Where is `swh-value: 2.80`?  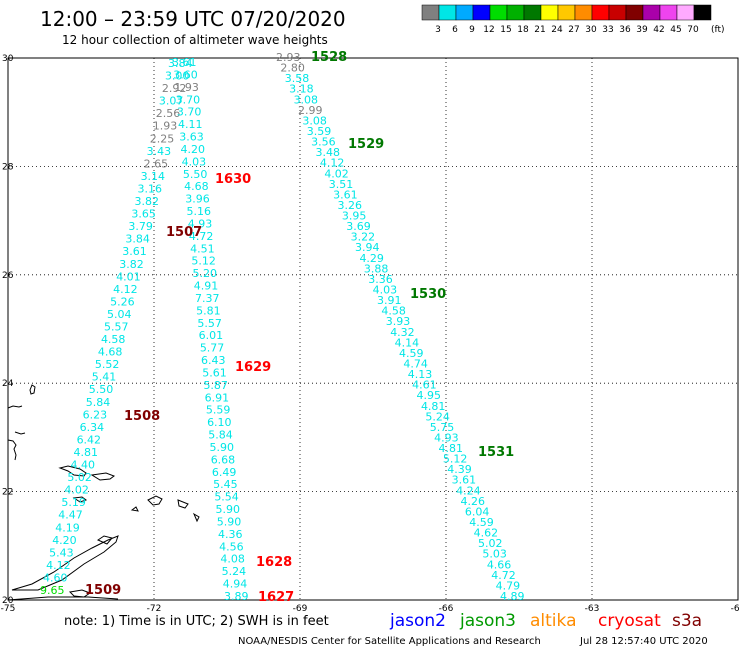 swh-value: 2.80 is located at coordinates (292, 68).